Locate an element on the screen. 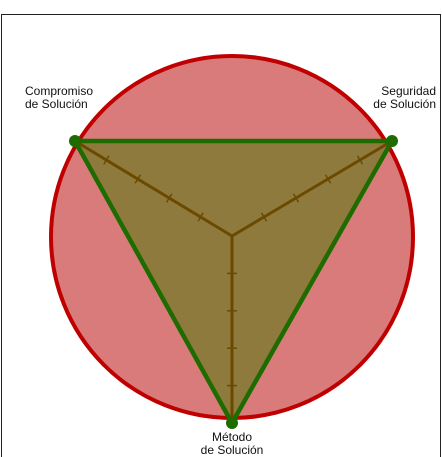 The width and height of the screenshot is (442, 457). node-label: Seguridad is located at coordinates (408, 91).